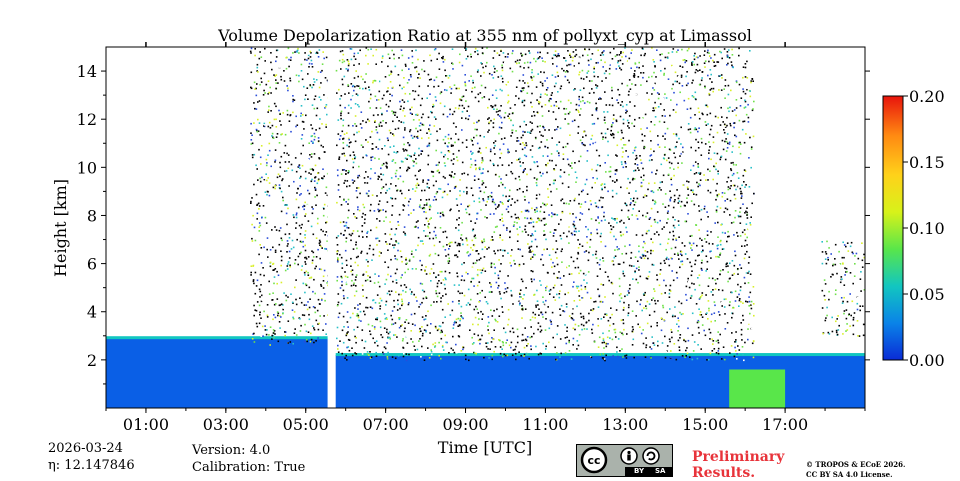 The image size is (960, 481). Describe the element at coordinates (92, 360) in the screenshot. I see `y-tick-label: 2` at that location.